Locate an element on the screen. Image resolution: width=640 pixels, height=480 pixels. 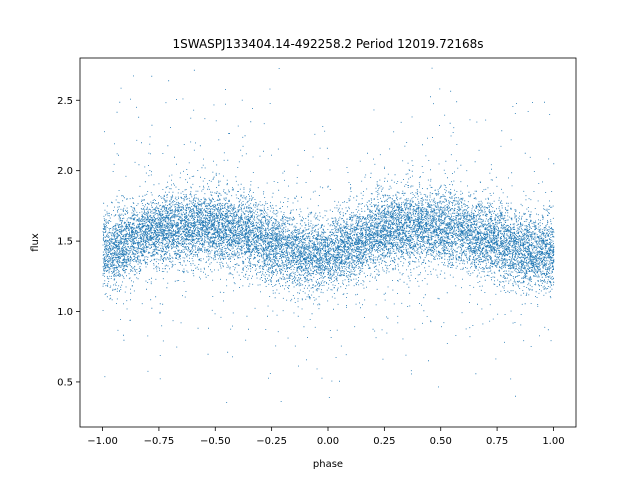
y-tick-label: 1.5 is located at coordinates (65, 242).